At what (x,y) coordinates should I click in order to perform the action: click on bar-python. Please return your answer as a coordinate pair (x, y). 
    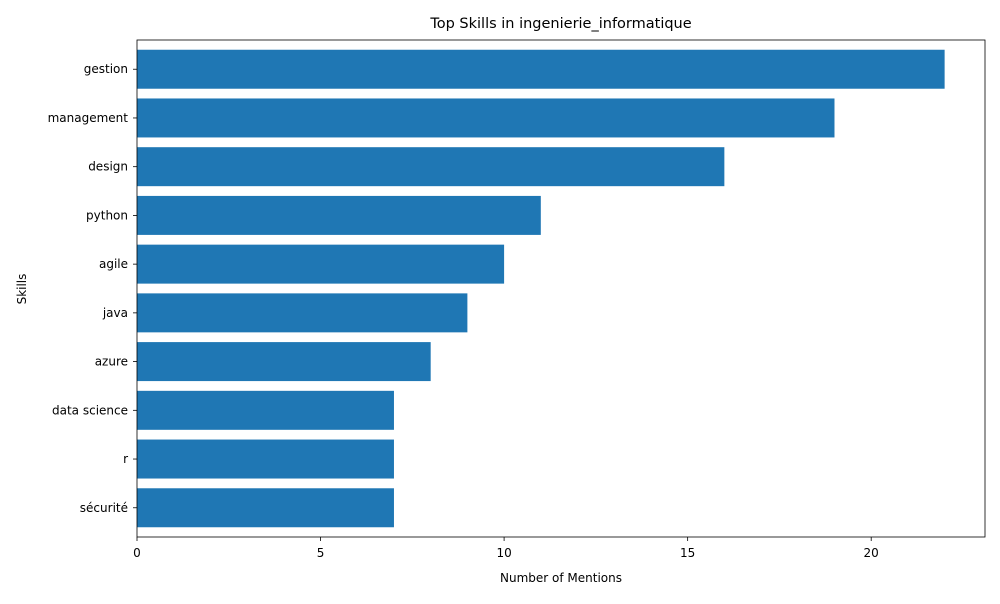
    Looking at the image, I should click on (339, 215).